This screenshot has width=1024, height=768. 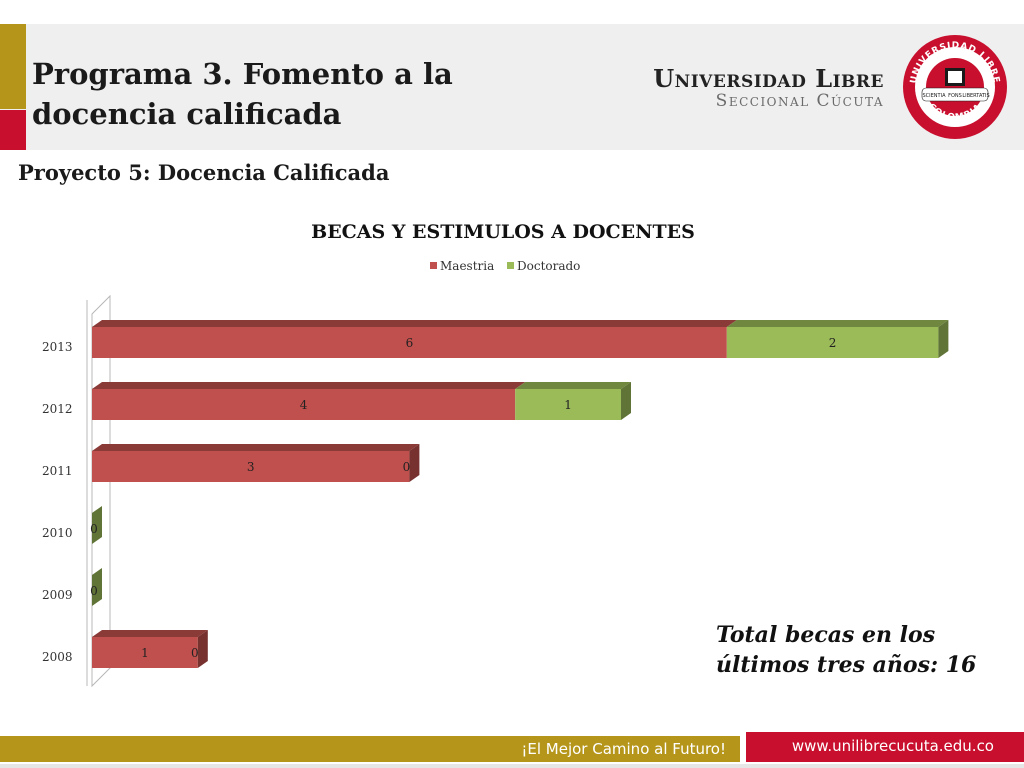 What do you see at coordinates (892, 746) in the screenshot?
I see `footer-url: www.unilibrecucuta.edu.co` at bounding box center [892, 746].